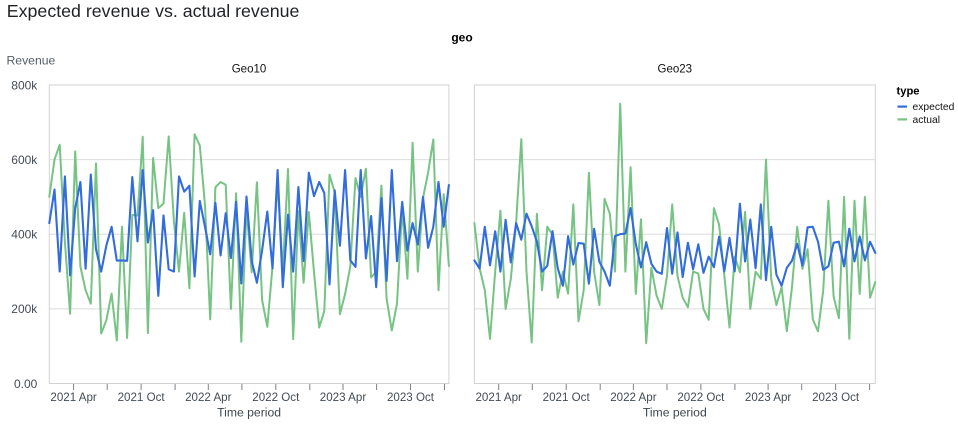 The image size is (958, 429). I want to click on svg-text: Geo23, so click(675, 69).